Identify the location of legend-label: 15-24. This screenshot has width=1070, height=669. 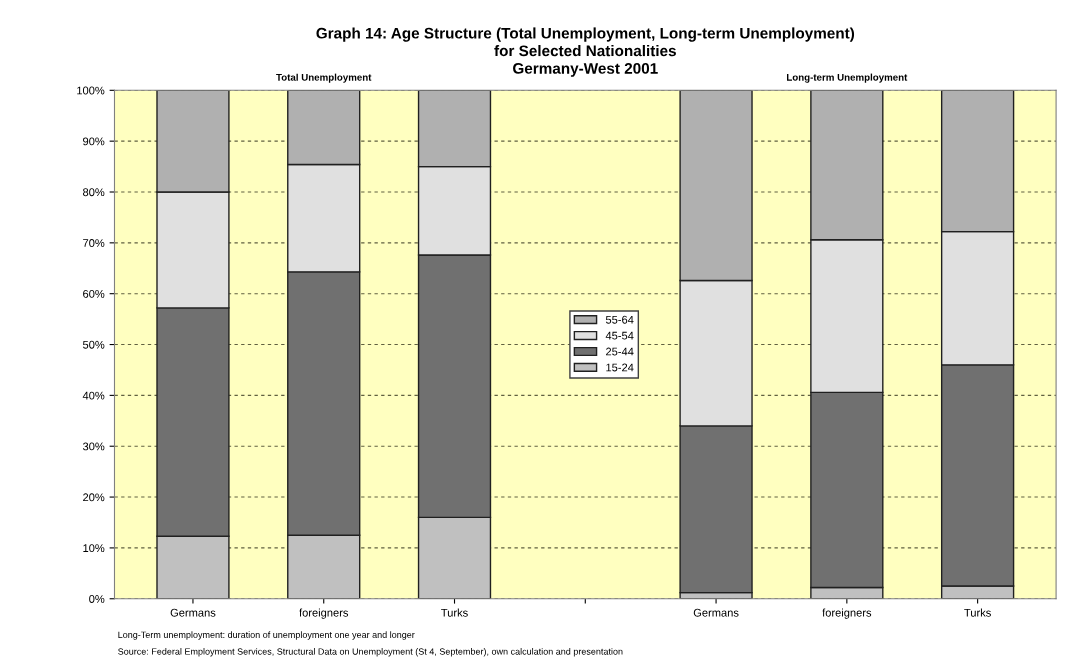
(620, 367).